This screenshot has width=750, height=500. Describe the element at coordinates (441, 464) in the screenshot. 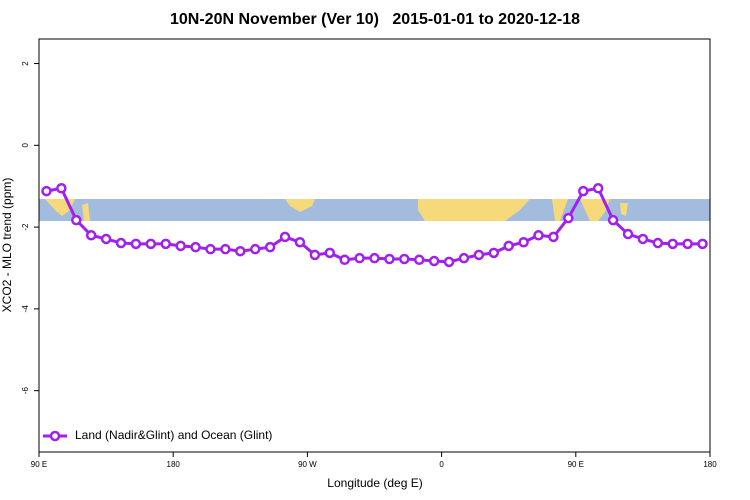

I see `x-tick-label: 0` at that location.